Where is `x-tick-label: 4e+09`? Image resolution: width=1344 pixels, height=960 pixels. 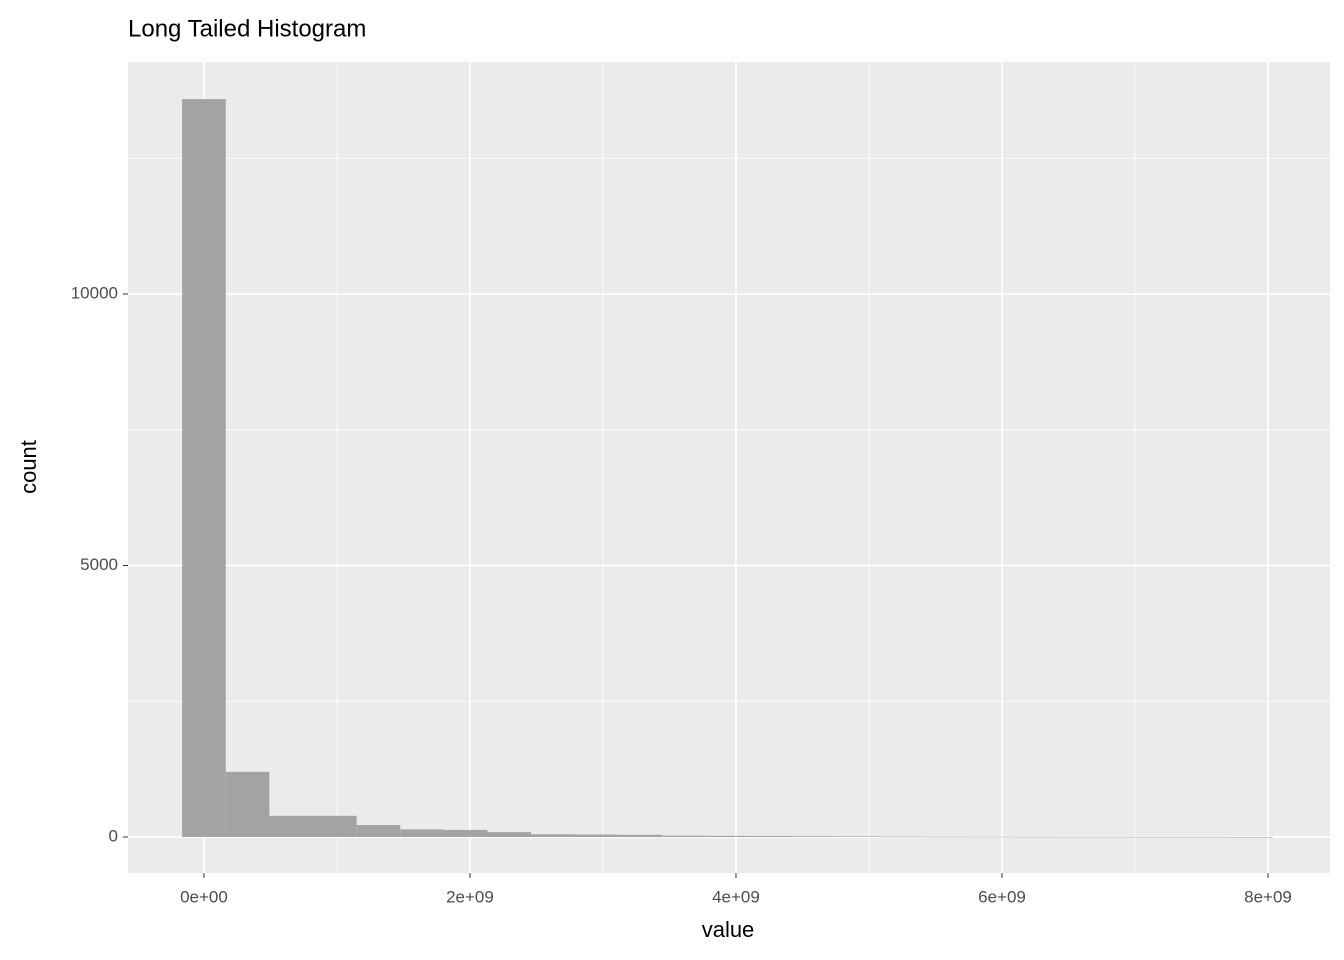
x-tick-label: 4e+09 is located at coordinates (736, 896).